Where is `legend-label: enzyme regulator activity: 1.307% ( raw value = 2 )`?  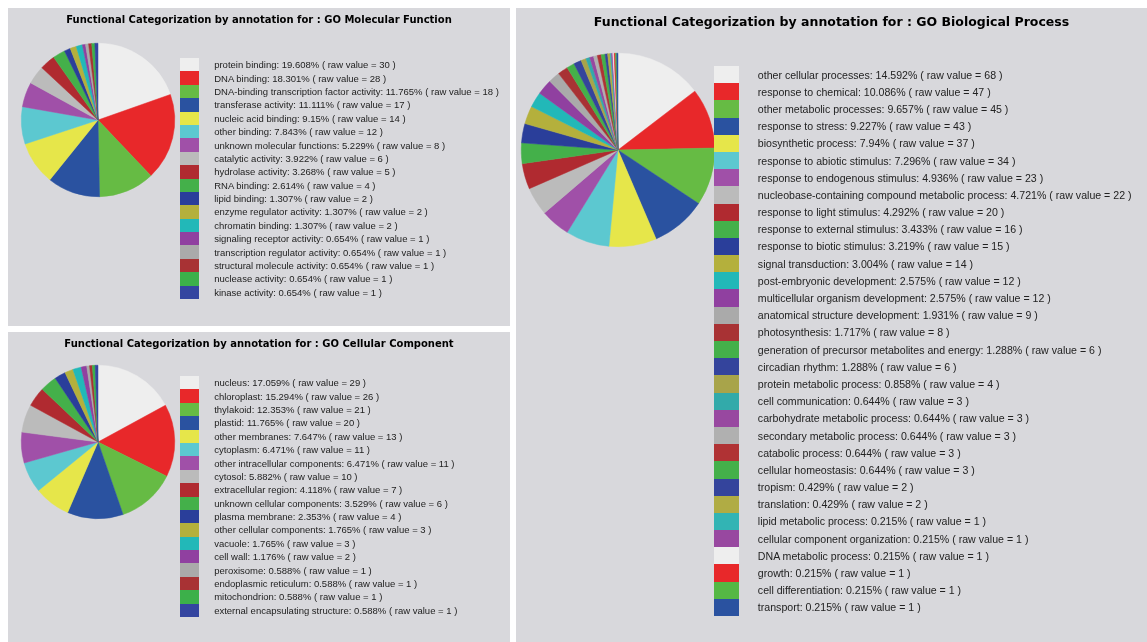
legend-label: enzyme regulator activity: 1.307% ( raw value = 2 ) is located at coordinates (321, 212).